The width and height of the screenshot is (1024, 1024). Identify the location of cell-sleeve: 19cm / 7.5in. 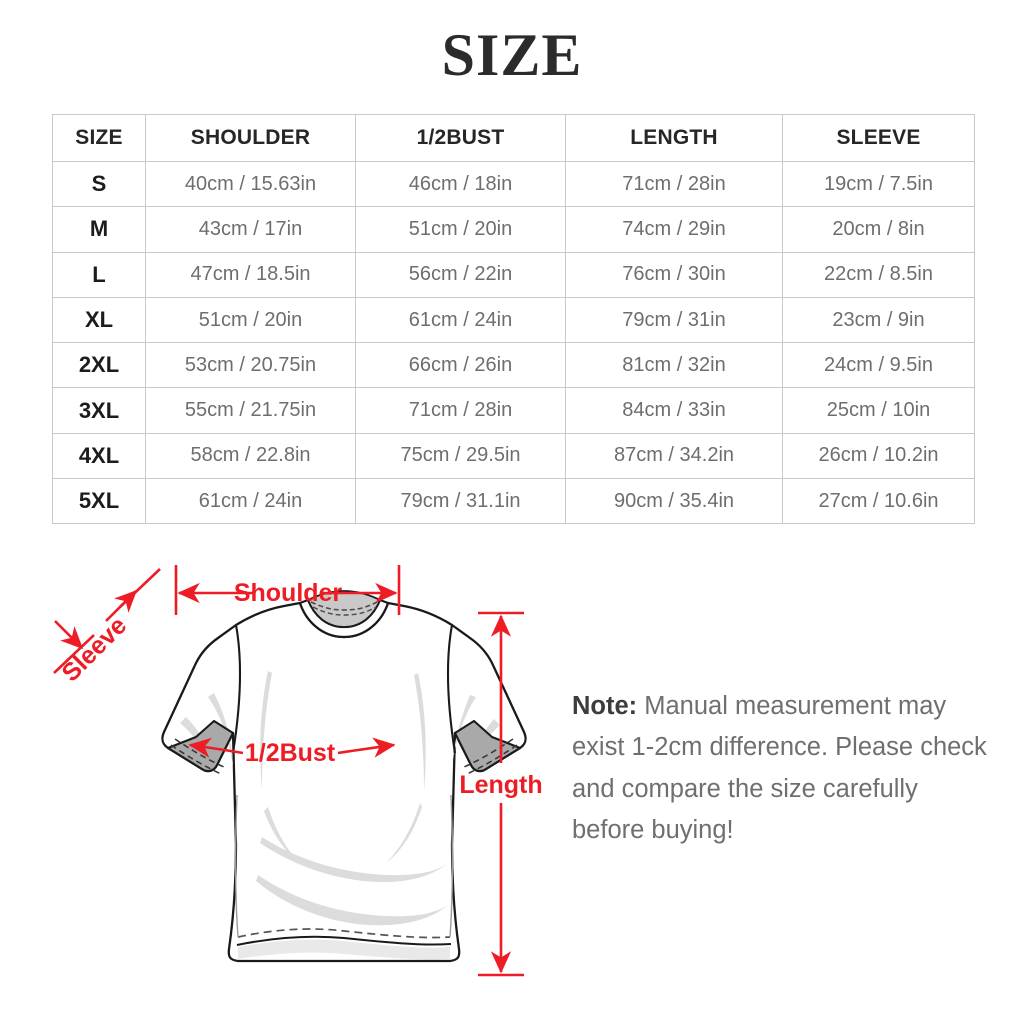
(878, 184).